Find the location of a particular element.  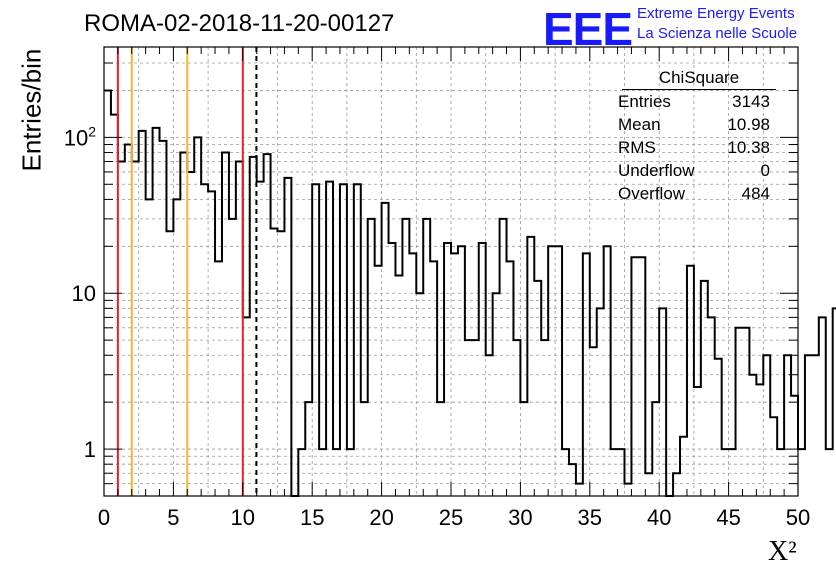

stat-value: 484 is located at coordinates (755, 193).